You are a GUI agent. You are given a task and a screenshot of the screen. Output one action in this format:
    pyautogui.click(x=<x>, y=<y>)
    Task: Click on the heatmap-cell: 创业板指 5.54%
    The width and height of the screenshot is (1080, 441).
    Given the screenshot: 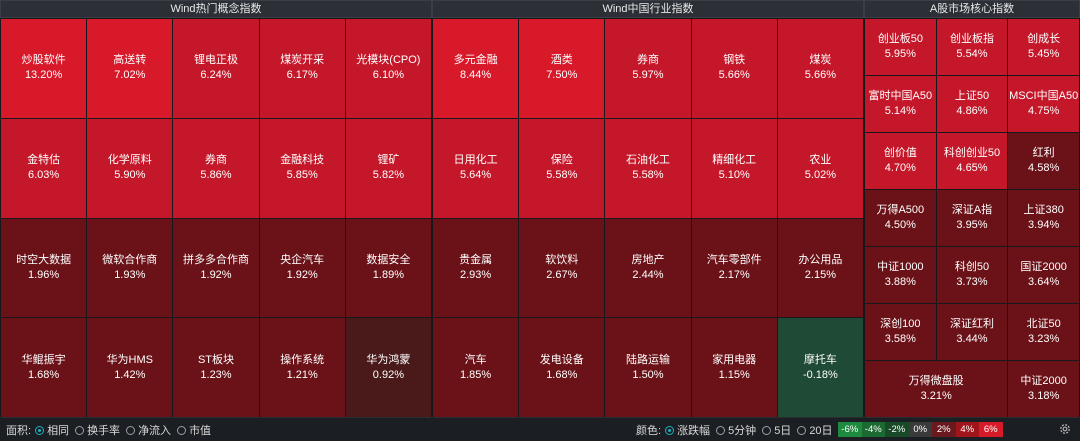 What is the action you would take?
    pyautogui.click(x=972, y=47)
    